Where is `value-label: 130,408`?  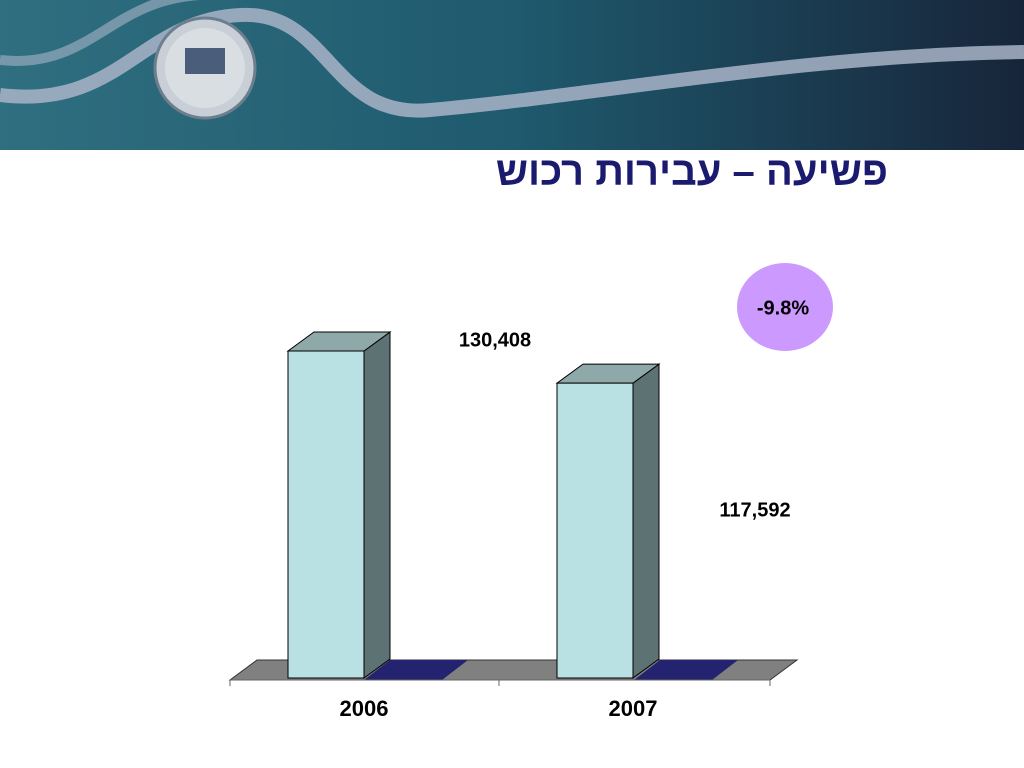 value-label: 130,408 is located at coordinates (495, 340).